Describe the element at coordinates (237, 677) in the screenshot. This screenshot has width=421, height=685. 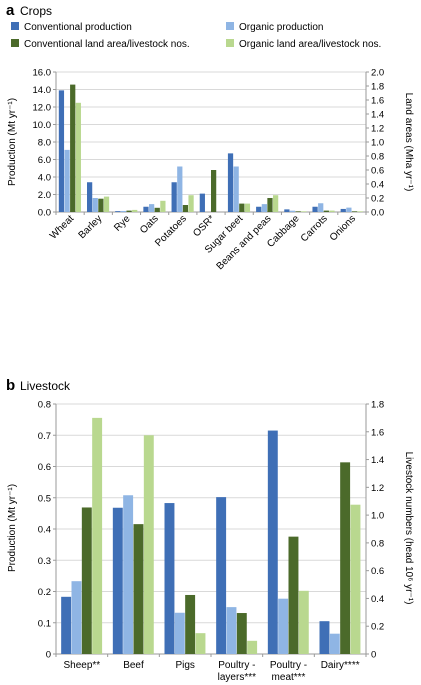
I see `livestock-category-label: layers***` at that location.